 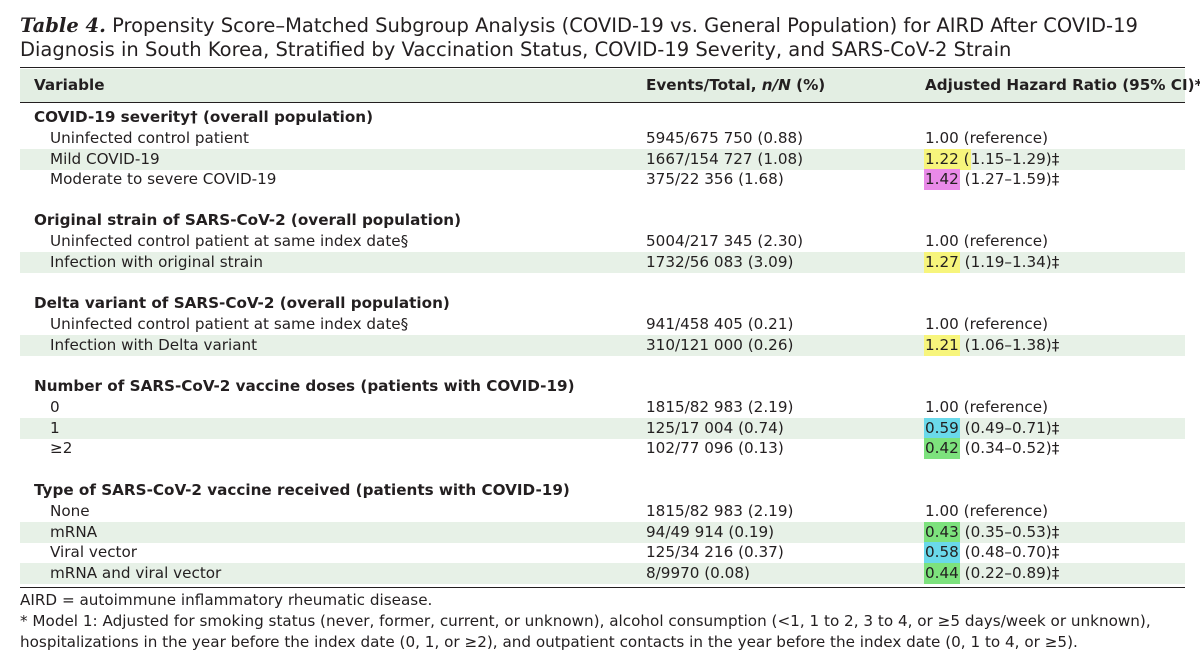 I want to click on header-events-prefix: Events/Total,, so click(x=704, y=85).